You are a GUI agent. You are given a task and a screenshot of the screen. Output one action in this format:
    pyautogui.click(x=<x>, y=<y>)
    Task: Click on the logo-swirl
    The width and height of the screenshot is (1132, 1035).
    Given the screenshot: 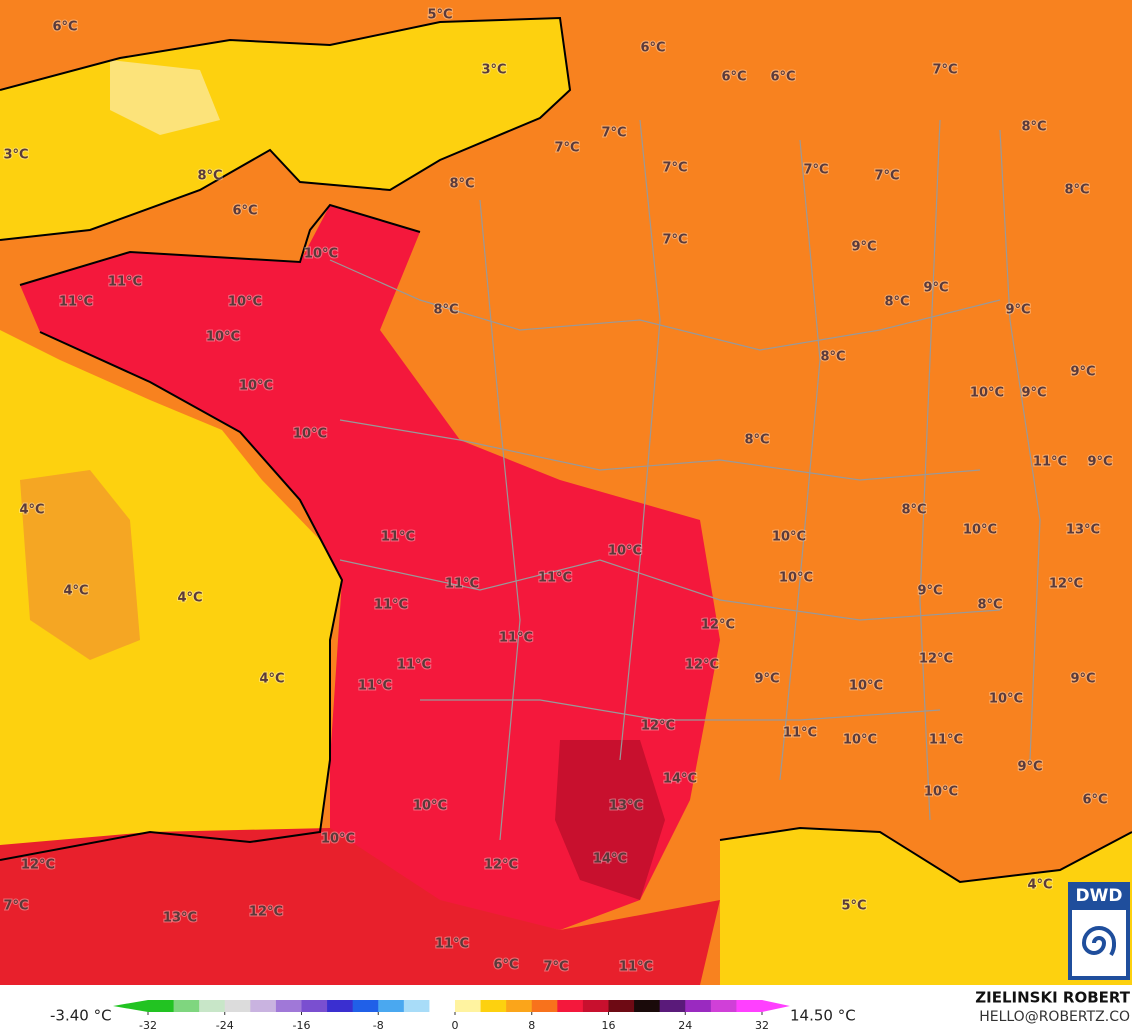 What is the action you would take?
    pyautogui.click(x=1099, y=941)
    